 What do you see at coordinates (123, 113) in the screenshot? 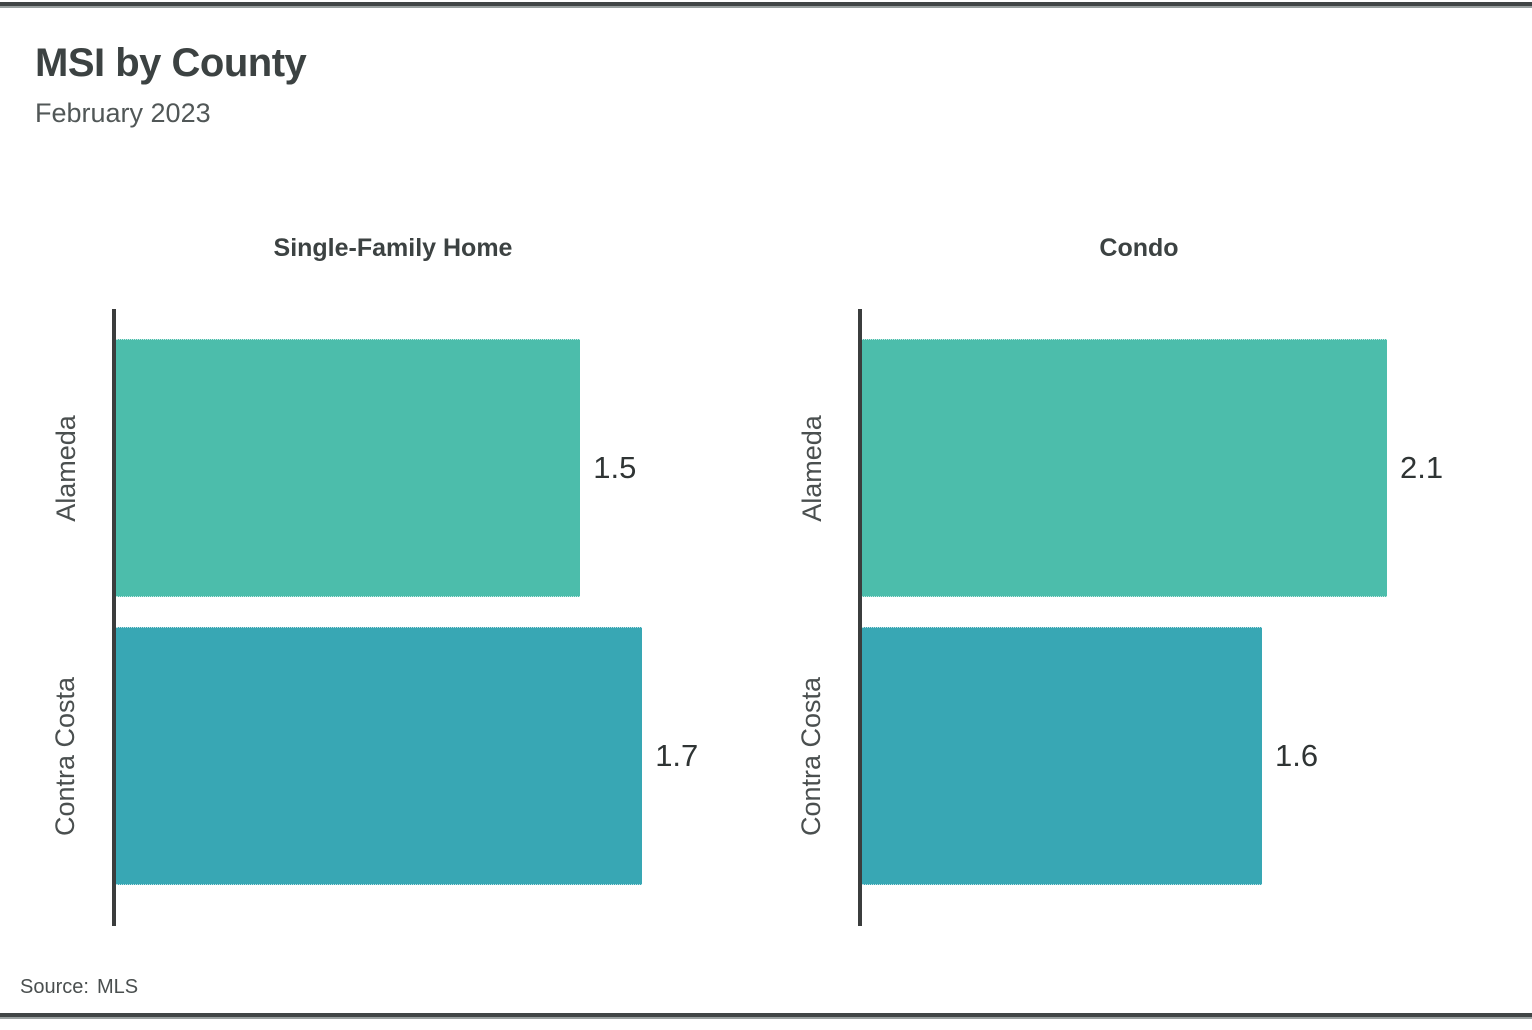
I see `page-subtitle: February 2023` at bounding box center [123, 113].